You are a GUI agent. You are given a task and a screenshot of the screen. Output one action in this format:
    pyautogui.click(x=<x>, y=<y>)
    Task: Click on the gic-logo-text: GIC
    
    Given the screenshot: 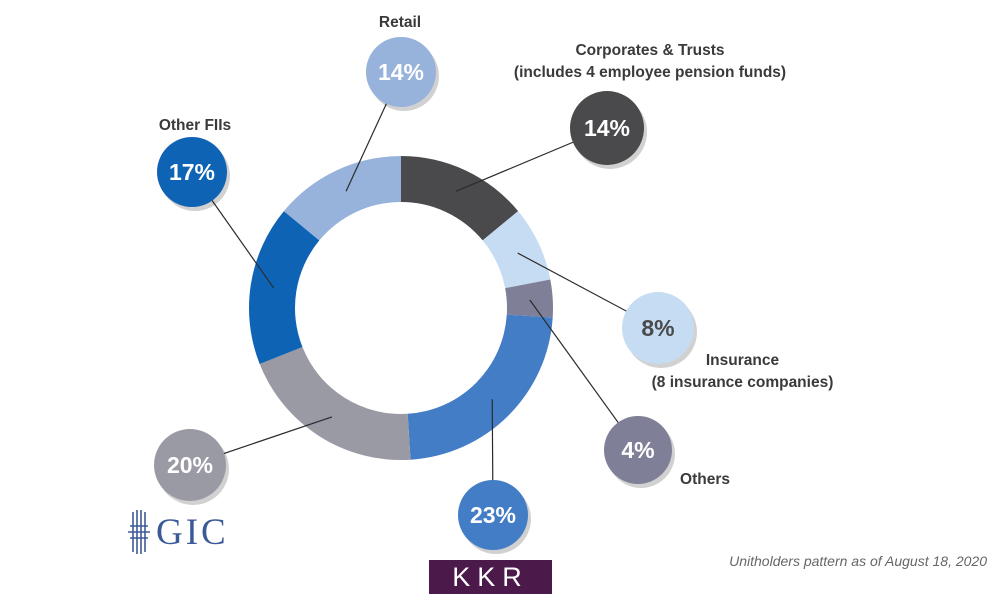 What is the action you would take?
    pyautogui.click(x=192, y=532)
    